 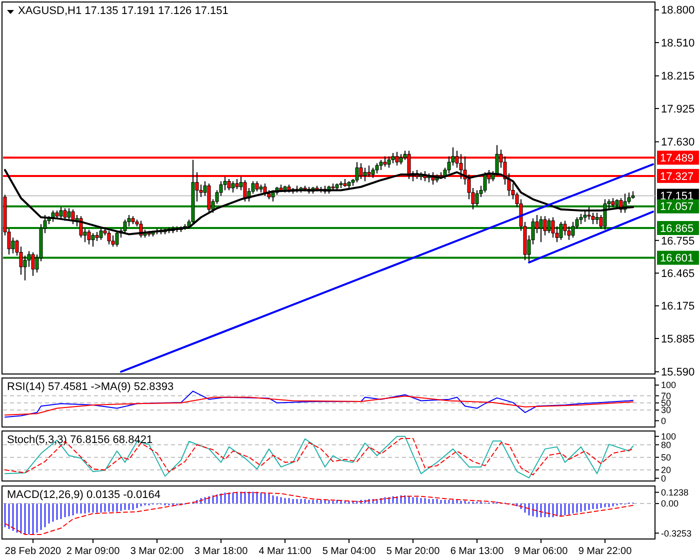 What do you see at coordinates (670, 503) in the screenshot?
I see `y-tick-label: 0.00` at bounding box center [670, 503].